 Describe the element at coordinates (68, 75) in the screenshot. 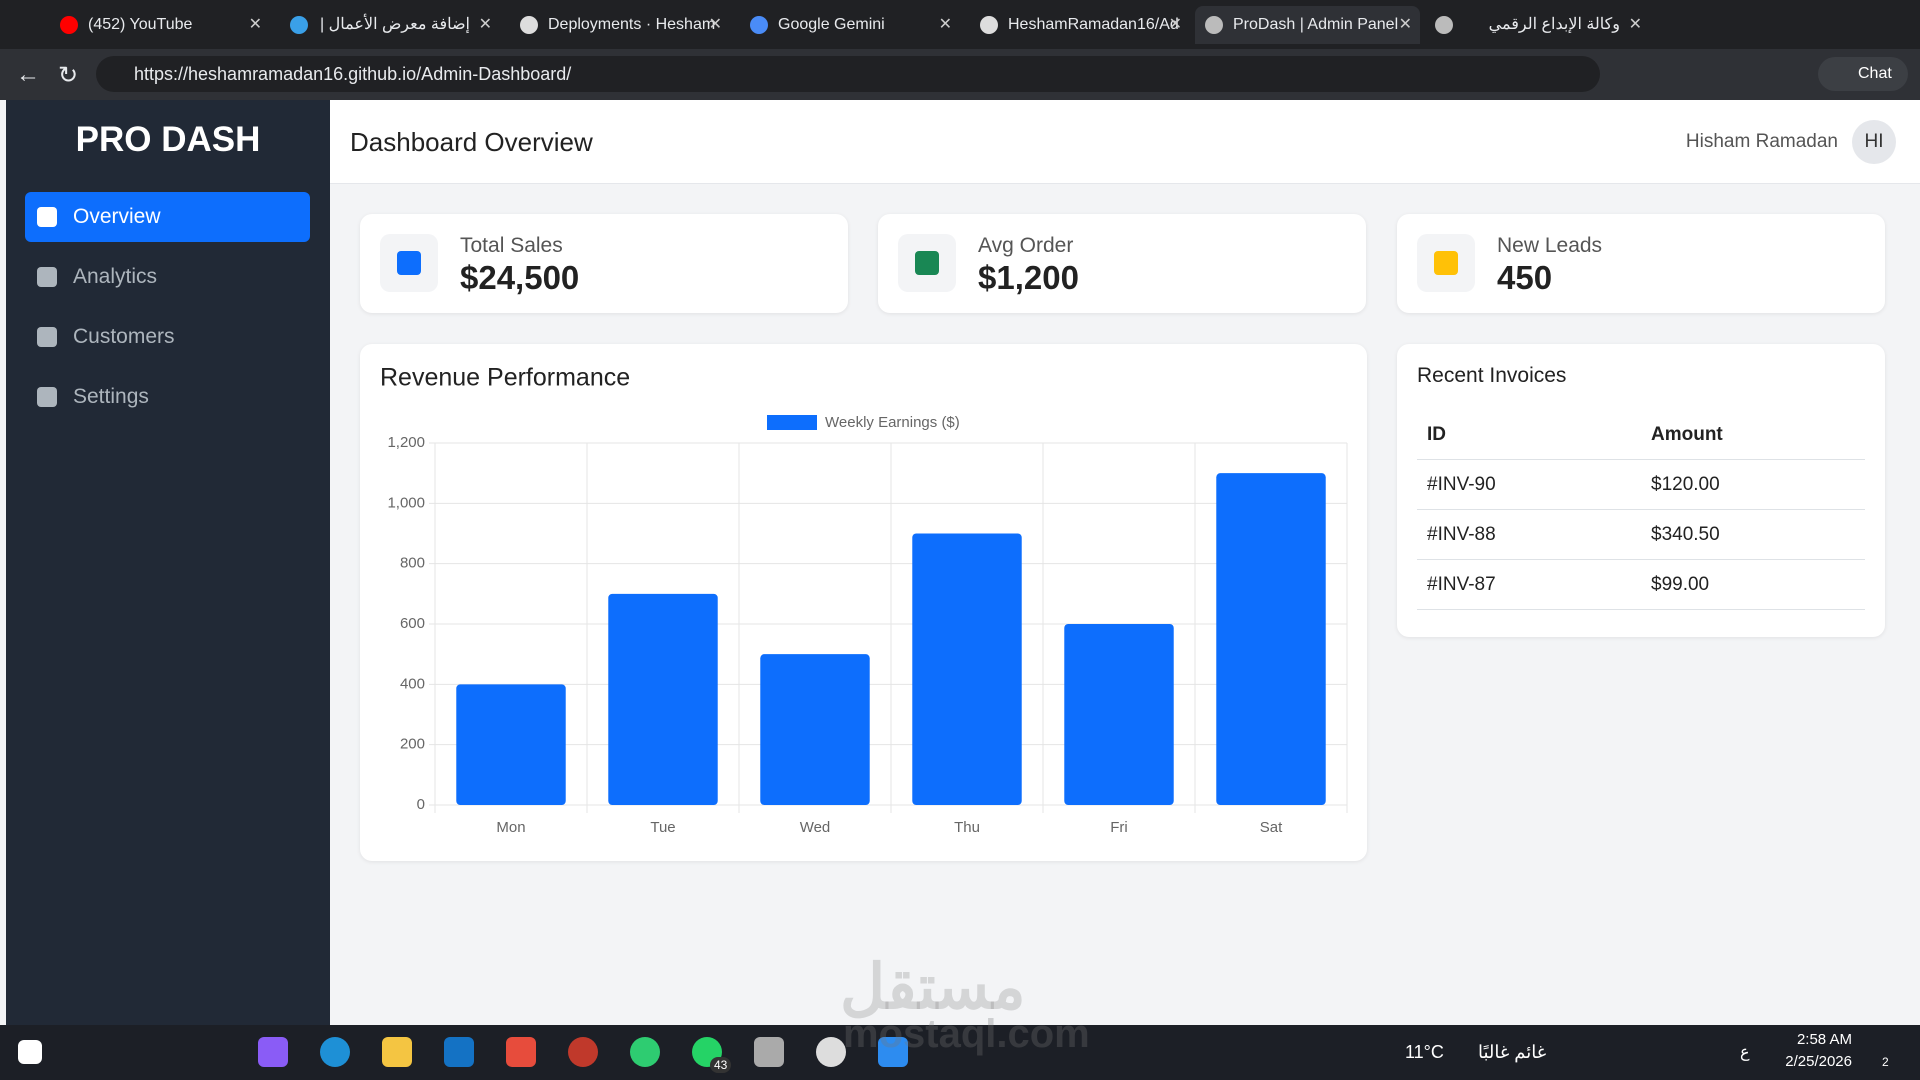

I see `reload-icon: ↻` at that location.